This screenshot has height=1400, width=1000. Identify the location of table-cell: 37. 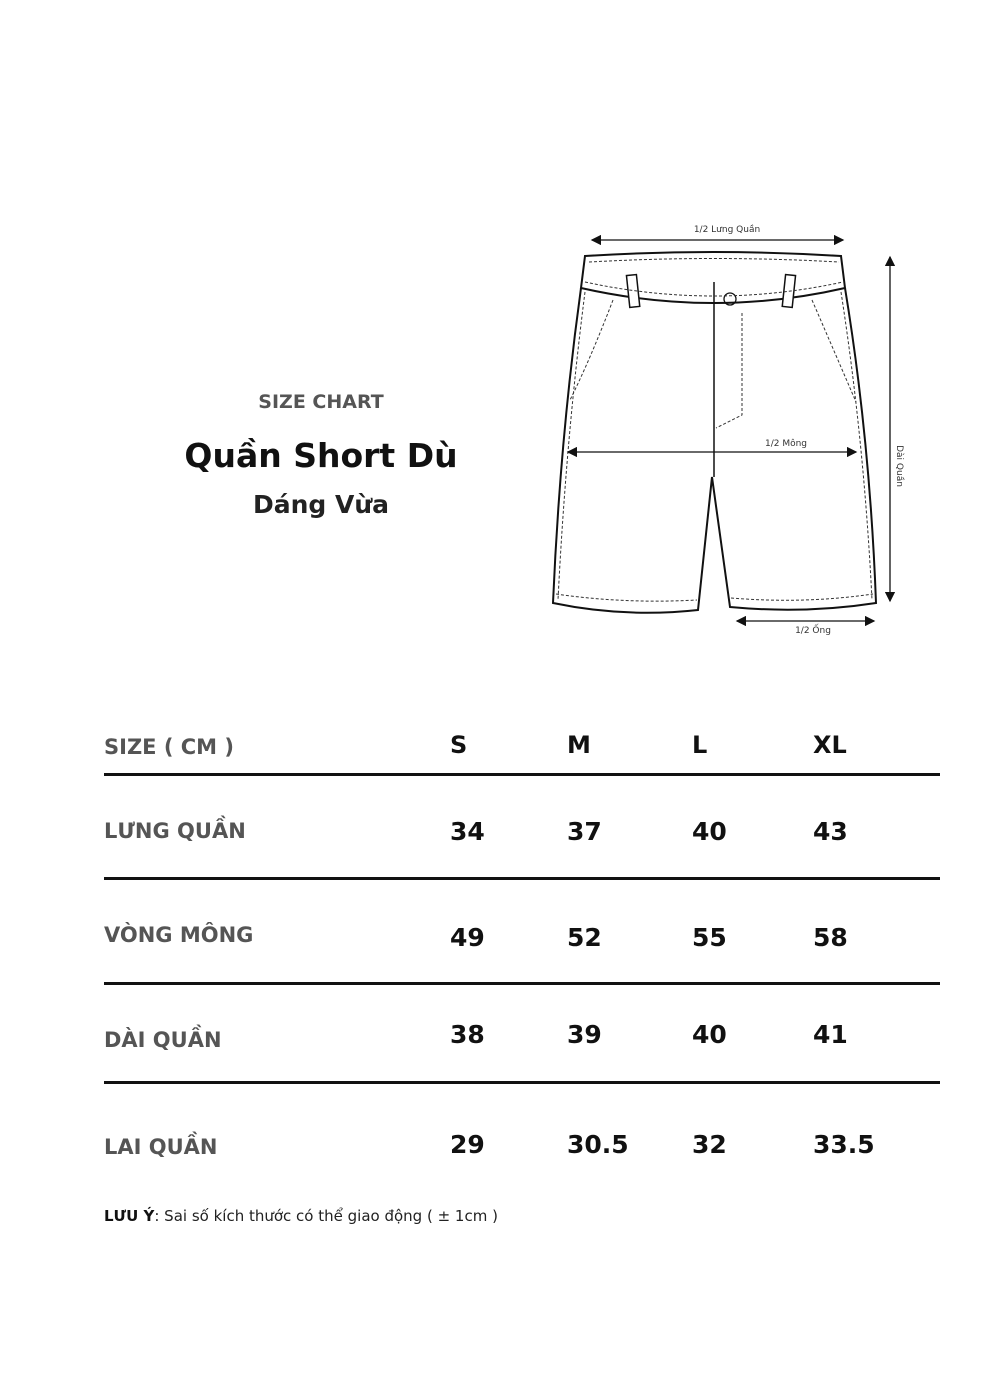
(584, 831).